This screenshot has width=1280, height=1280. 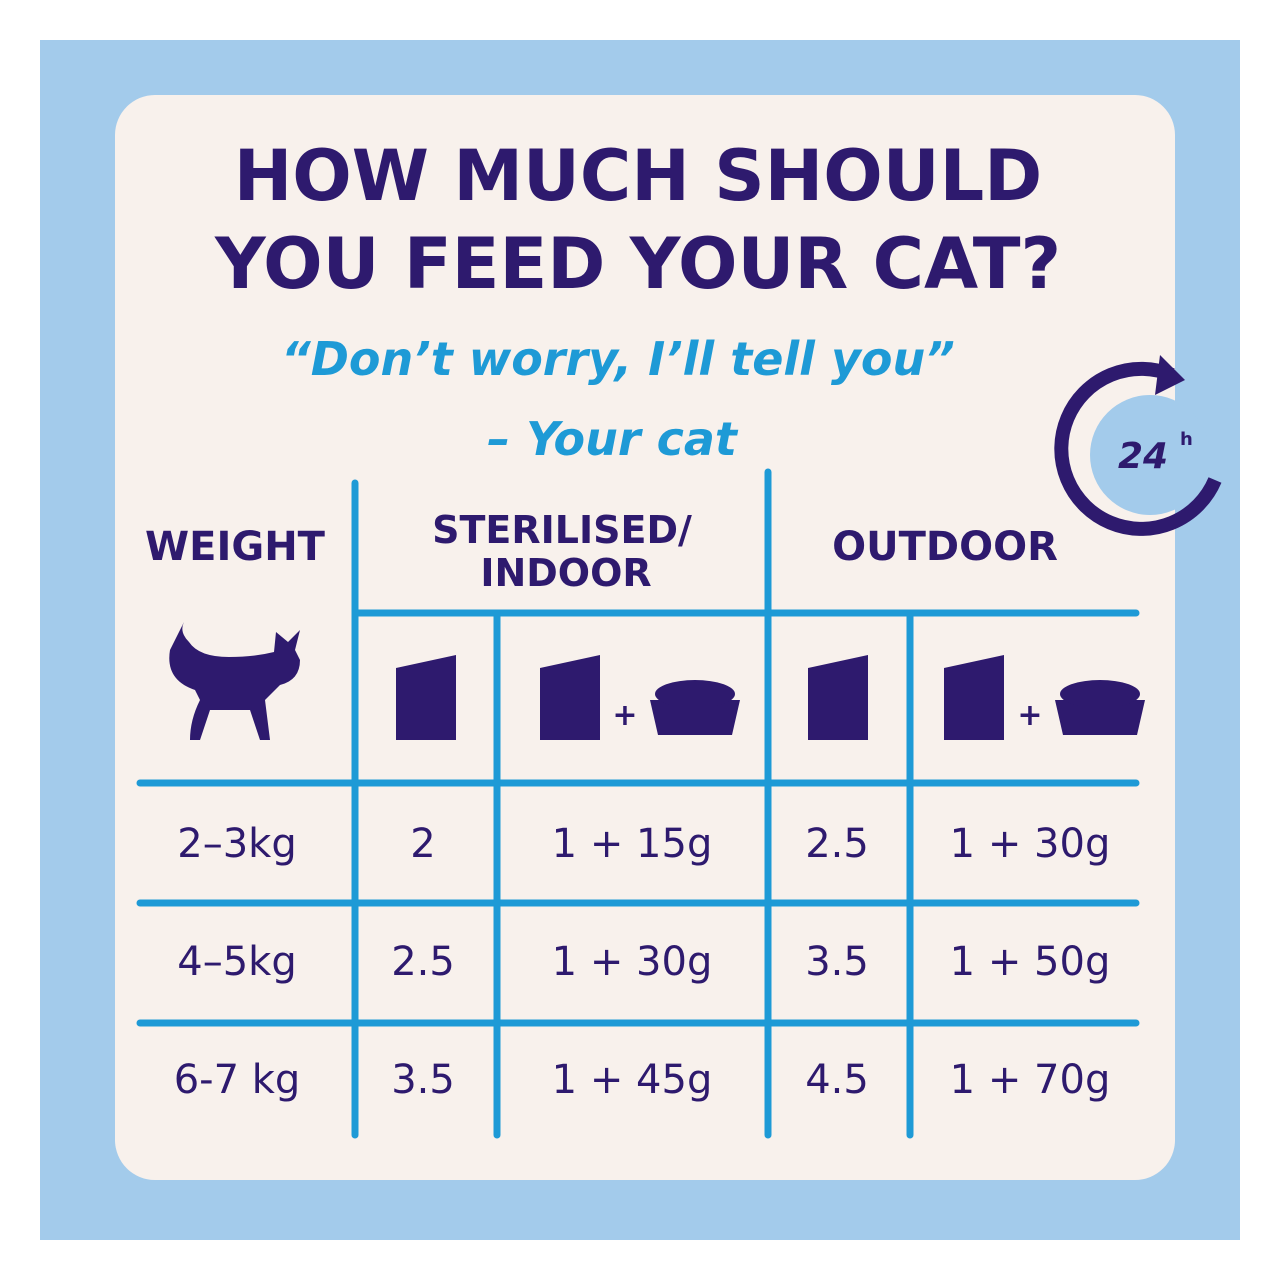 I want to click on header-outdoor: OUTDOOR, so click(x=945, y=547).